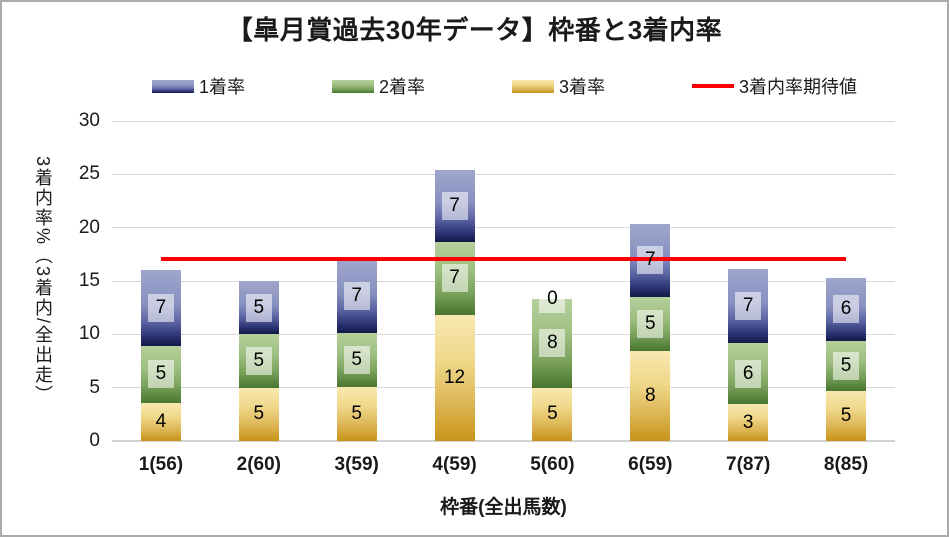  I want to click on legend-item-rank1: 1着率, so click(198, 86).